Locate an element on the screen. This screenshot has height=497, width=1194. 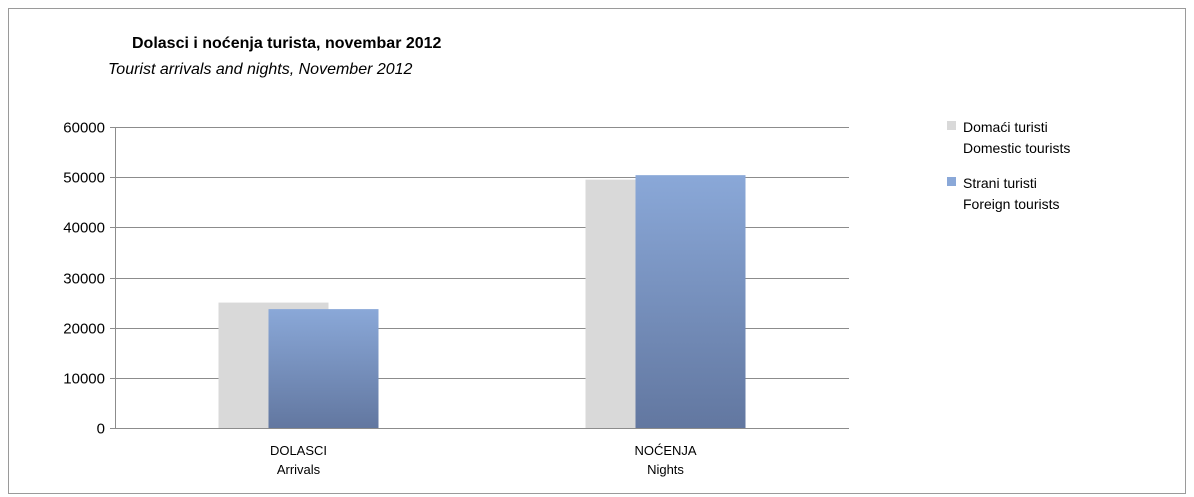
x-tick-label: DOLASCI is located at coordinates (298, 450).